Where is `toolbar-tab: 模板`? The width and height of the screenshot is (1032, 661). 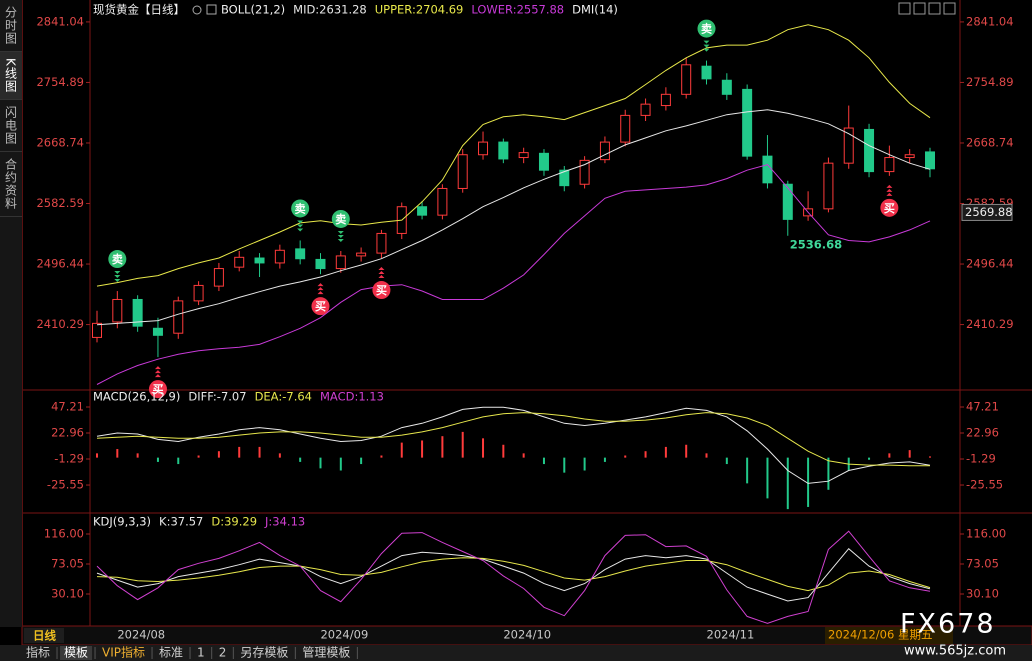 toolbar-tab: 模板 is located at coordinates (78, 653).